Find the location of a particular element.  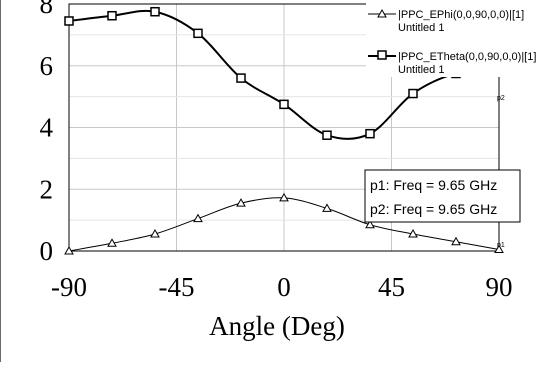

marker-p2-text: p2: Freq = 9.65 GHz is located at coordinates (433, 209).